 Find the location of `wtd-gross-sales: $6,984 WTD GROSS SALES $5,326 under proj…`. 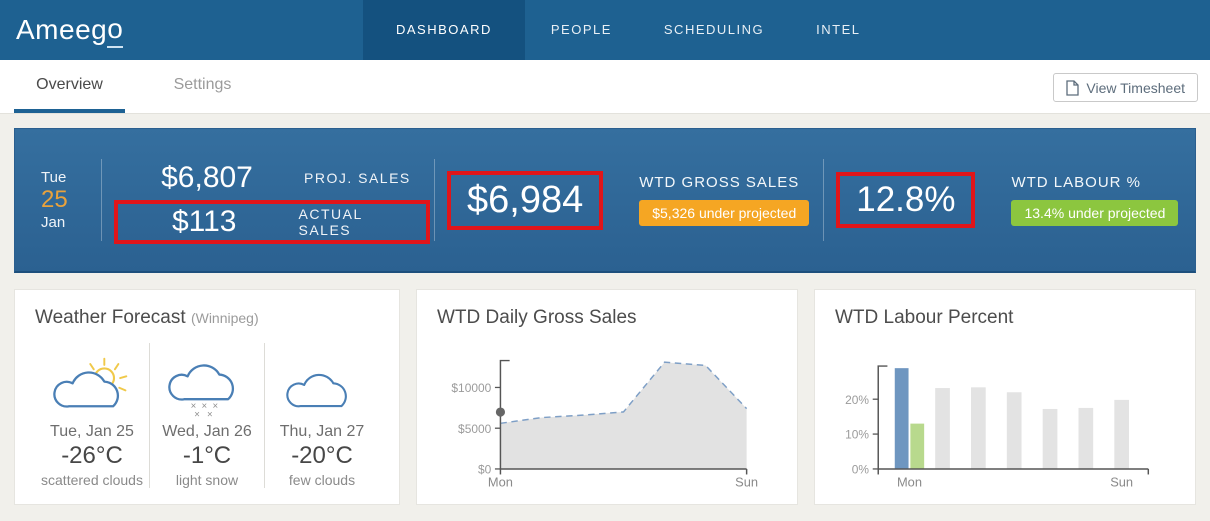

wtd-gross-sales: $6,984 WTD GROSS SALES $5,326 under proj… is located at coordinates (633, 200).